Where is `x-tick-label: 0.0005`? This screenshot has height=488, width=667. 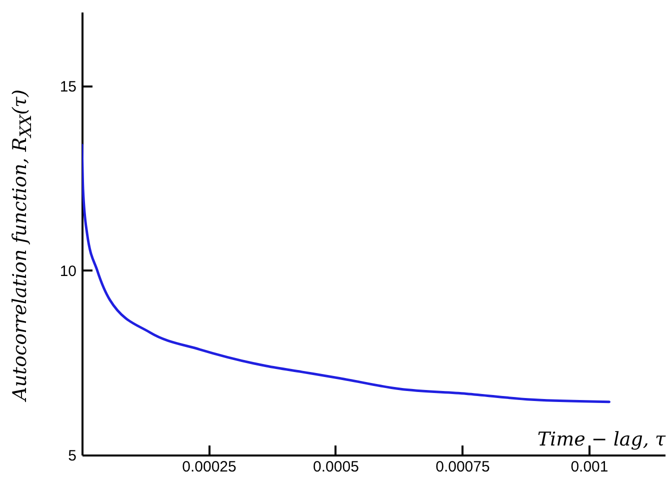
x-tick-label: 0.0005 is located at coordinates (336, 467).